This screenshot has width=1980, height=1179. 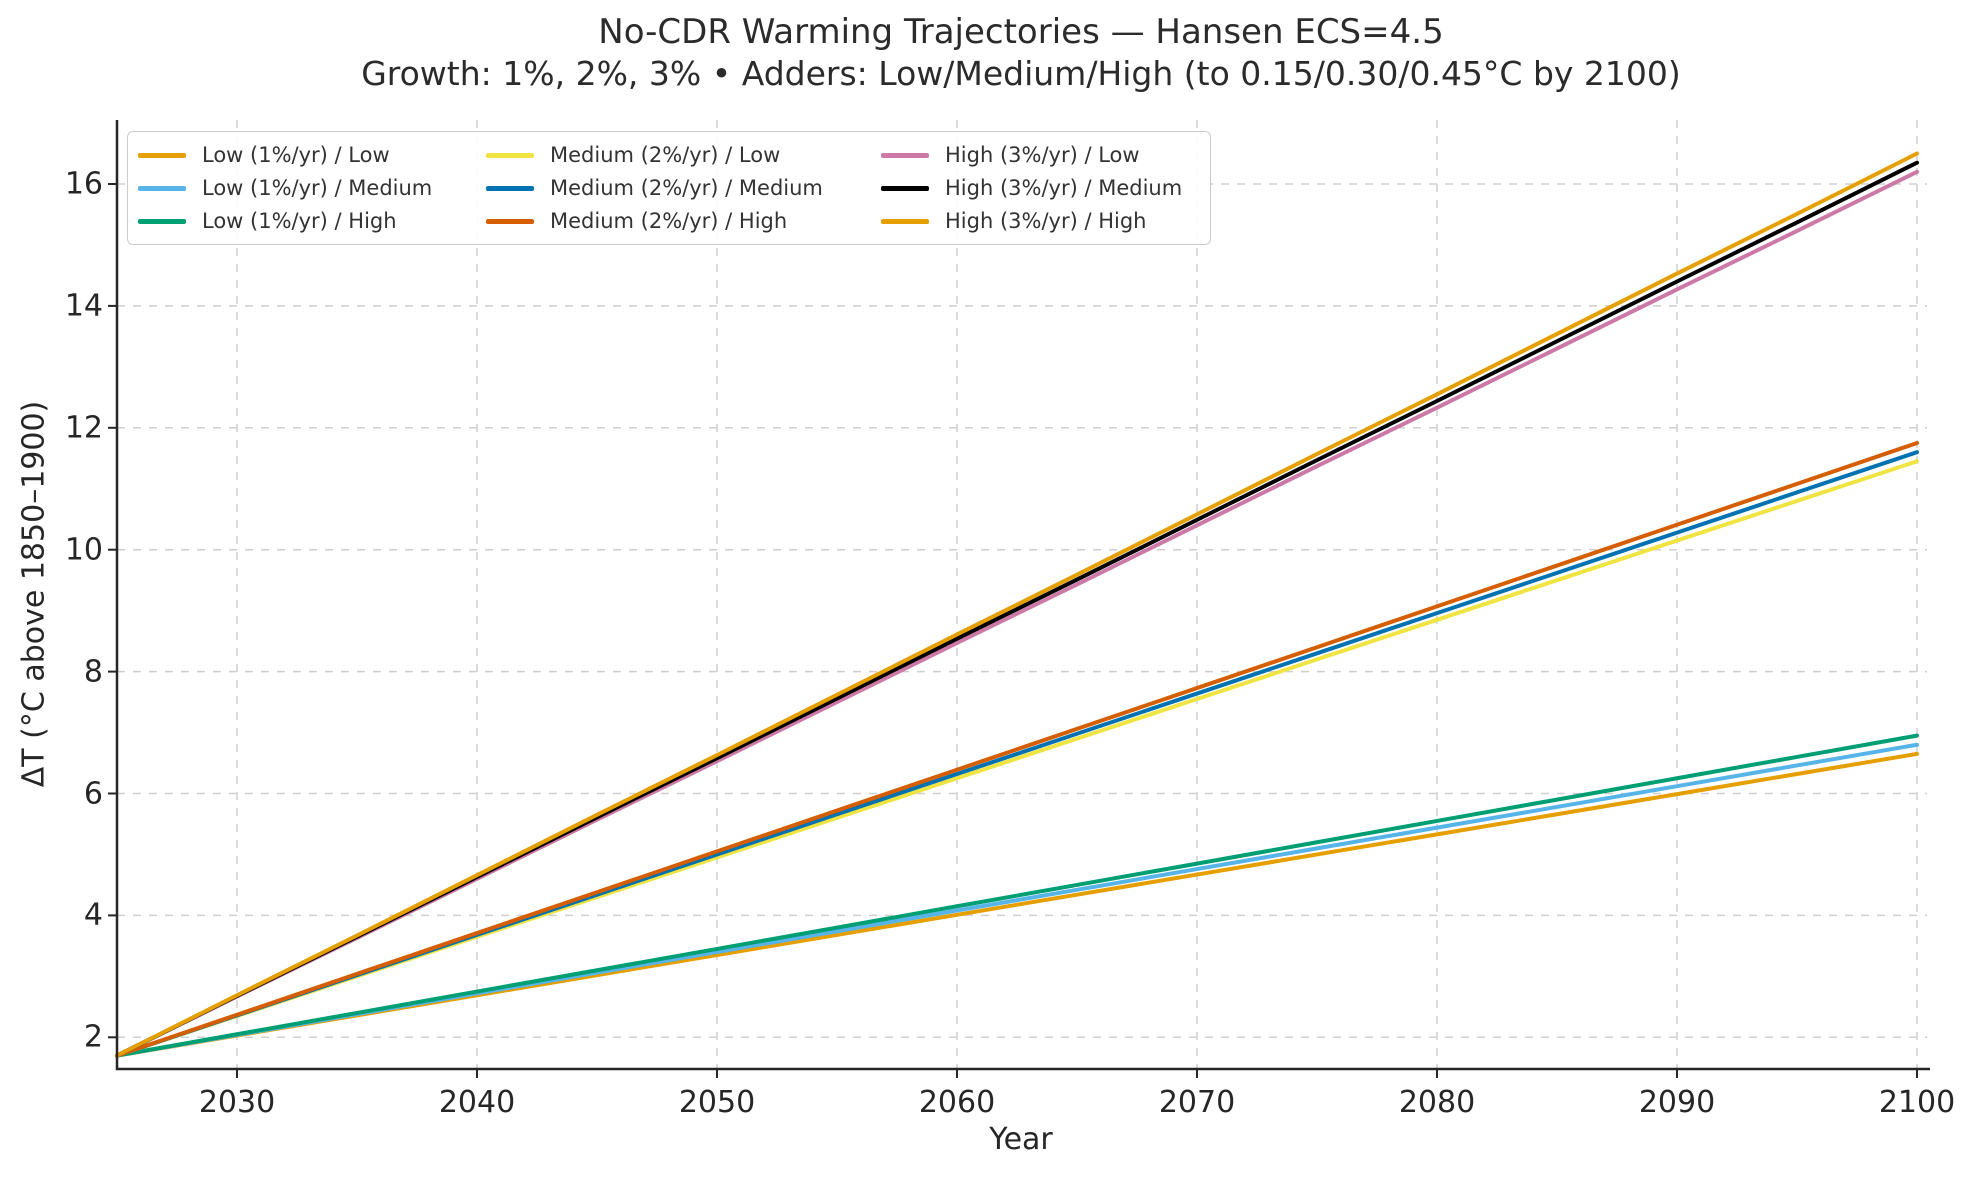 I want to click on legend-label: Low (1%/yr) / High, so click(x=299, y=221).